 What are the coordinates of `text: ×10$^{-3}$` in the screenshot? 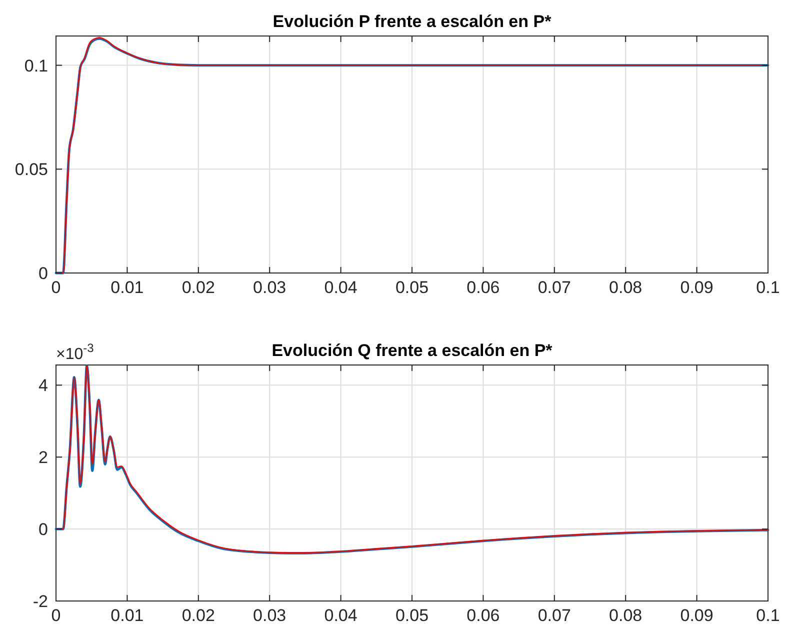 It's located at (75, 352).